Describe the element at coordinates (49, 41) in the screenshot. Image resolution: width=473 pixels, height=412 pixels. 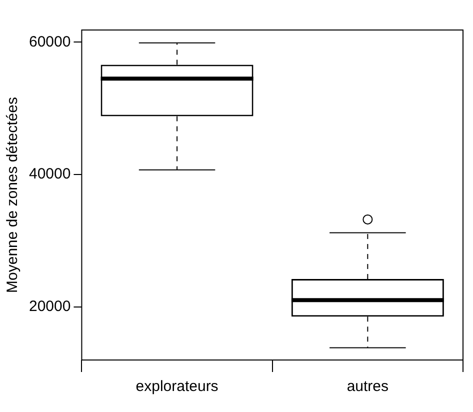
I see `y-tick-label: 60000` at that location.